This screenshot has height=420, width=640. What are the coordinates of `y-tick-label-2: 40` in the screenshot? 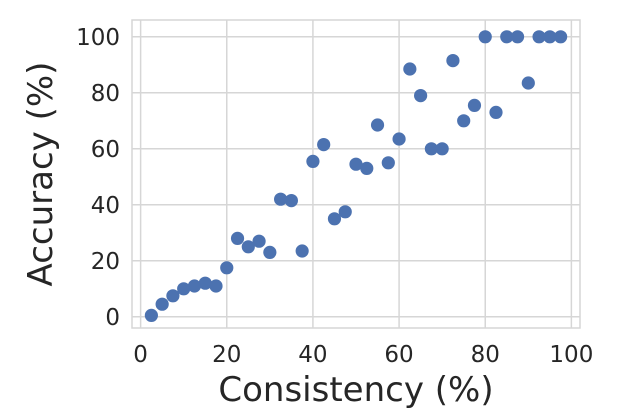 It's located at (105, 206).